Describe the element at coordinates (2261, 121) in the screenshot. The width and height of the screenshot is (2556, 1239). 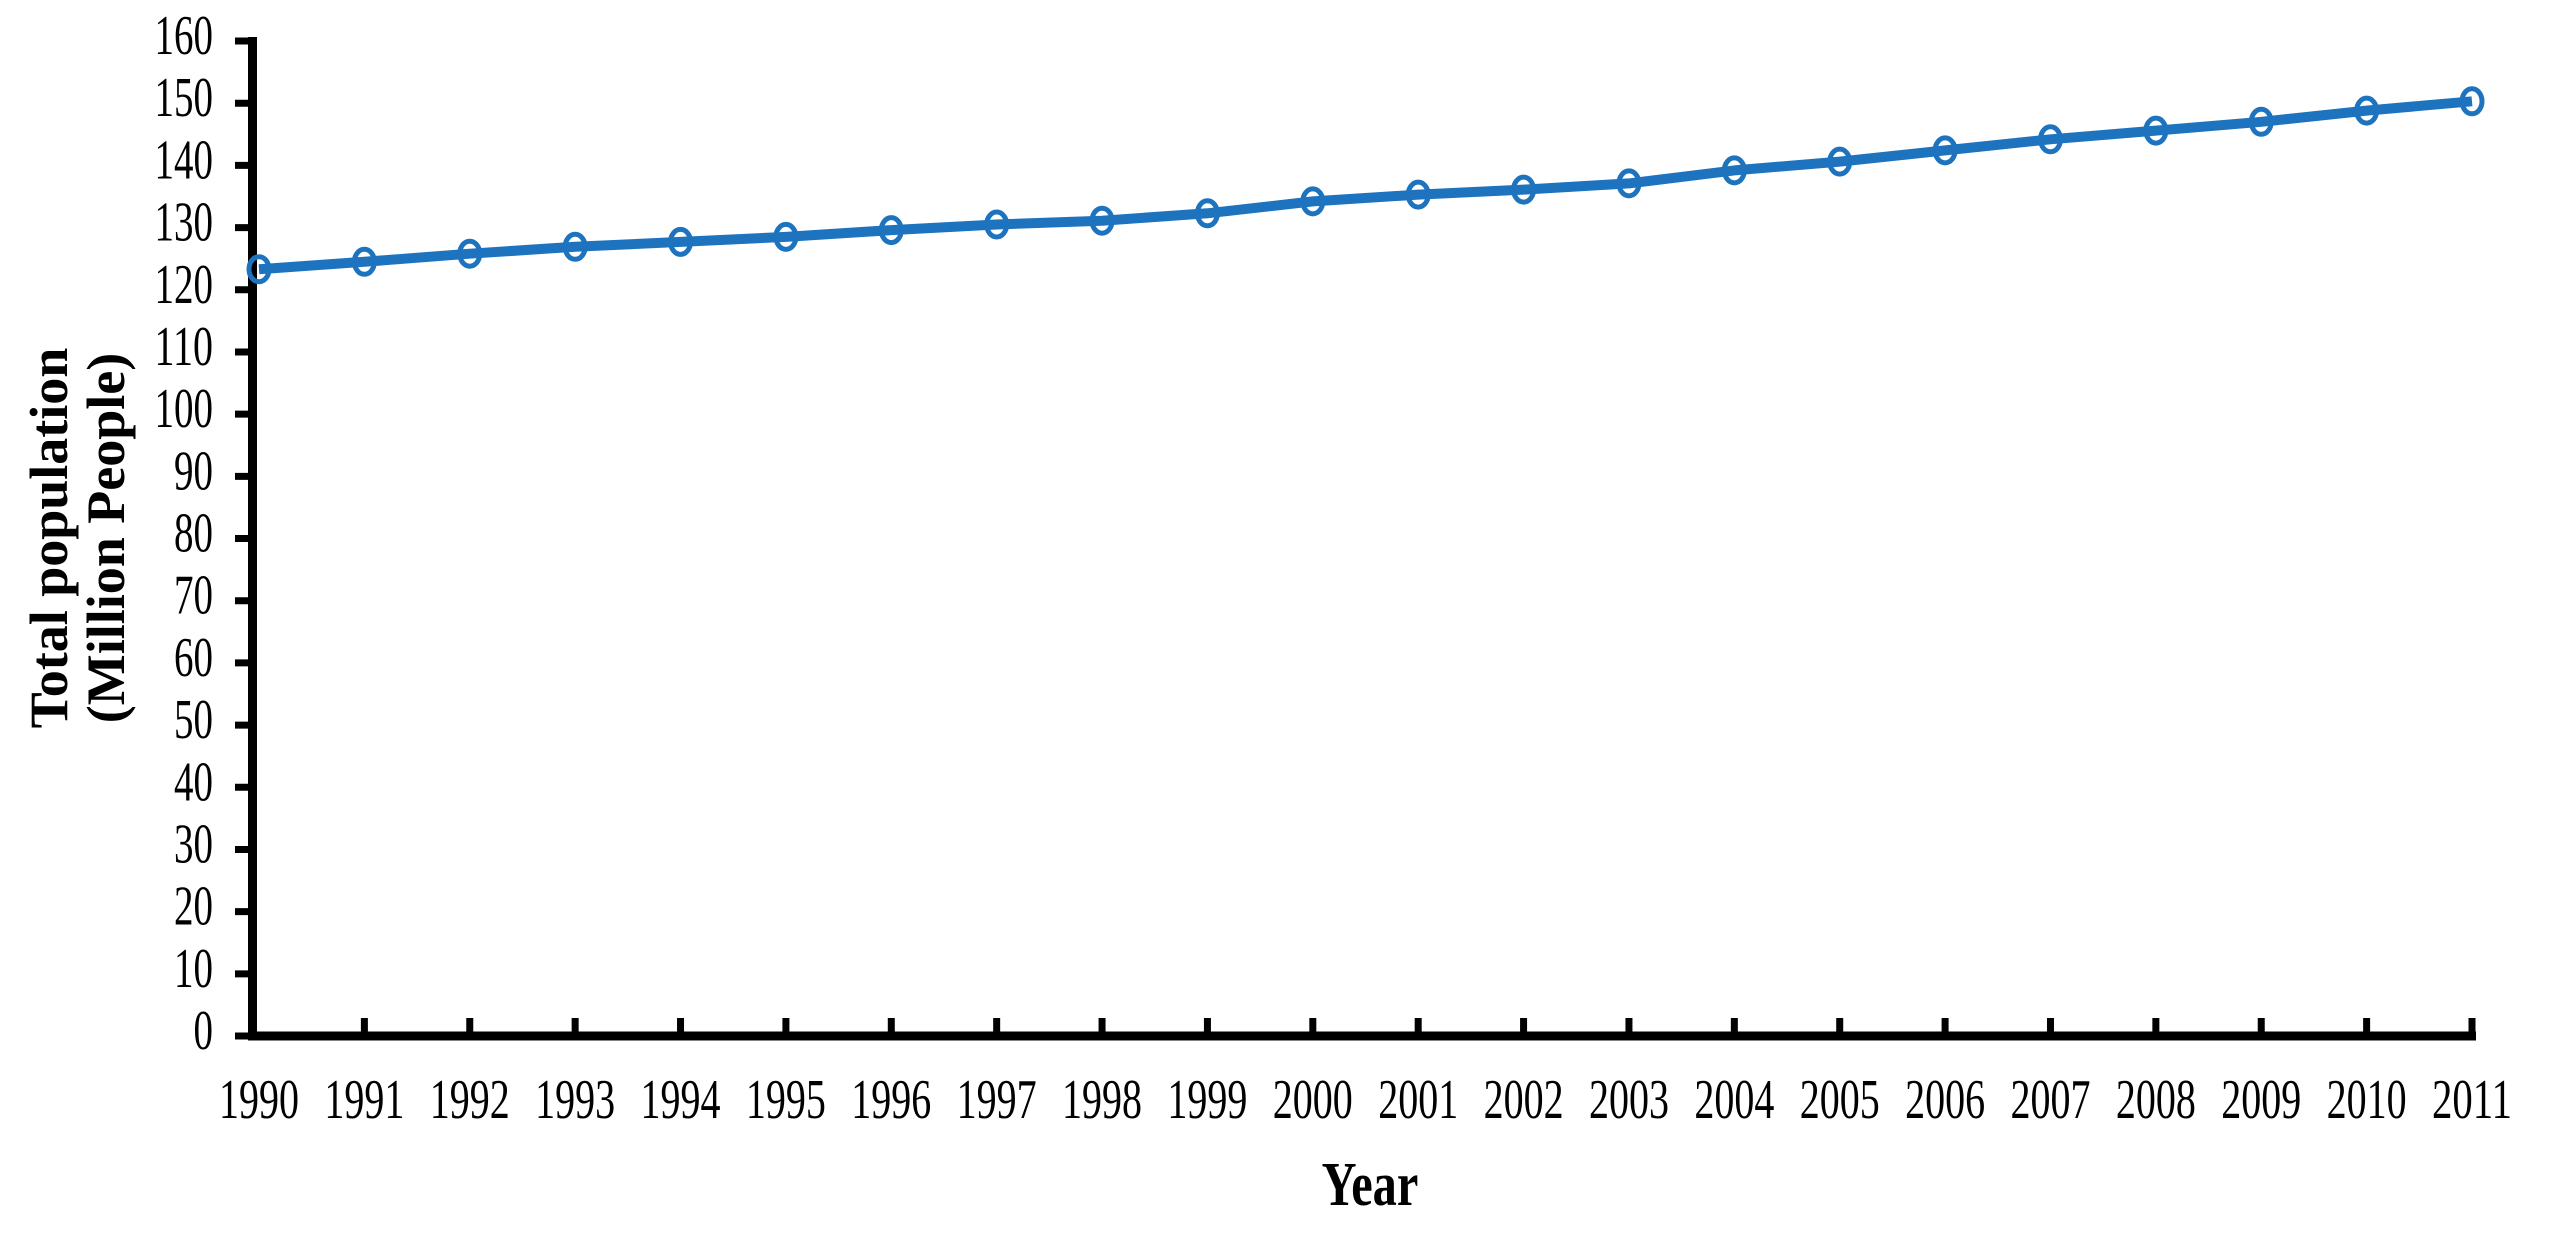
I see `data-point-2009` at that location.